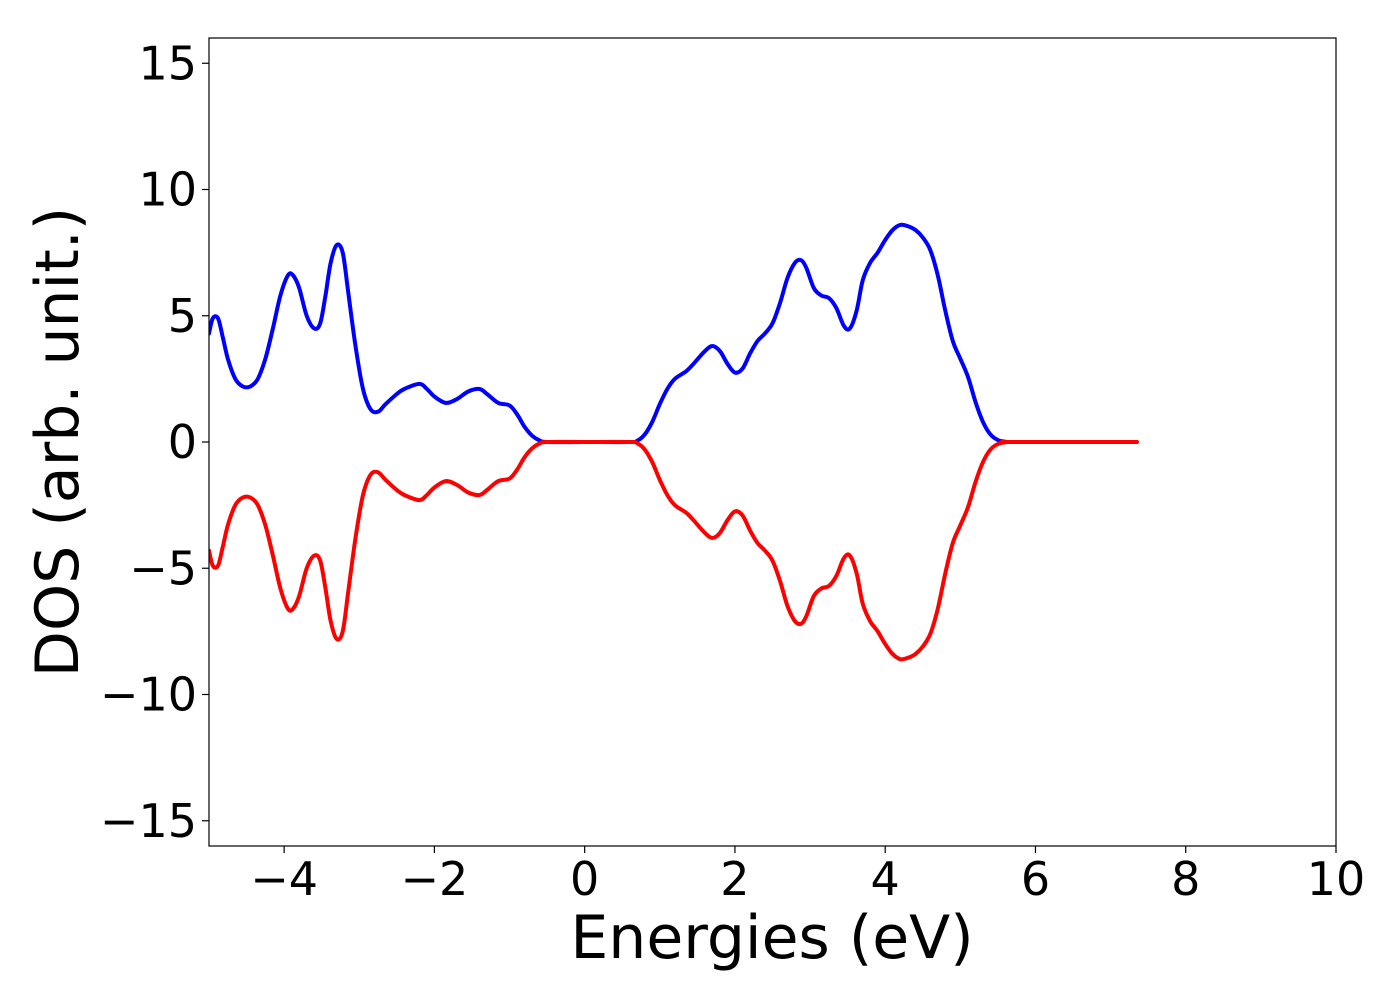 This screenshot has height=1000, width=1400. Describe the element at coordinates (148, 821) in the screenshot. I see `y-tick-label: −15` at that location.